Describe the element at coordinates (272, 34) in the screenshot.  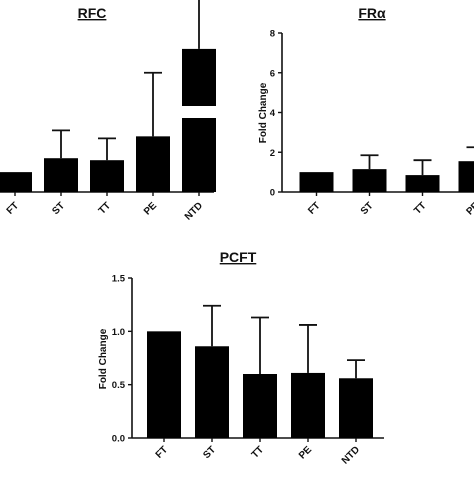
I see `fra-y-tick-label: 8` at that location.